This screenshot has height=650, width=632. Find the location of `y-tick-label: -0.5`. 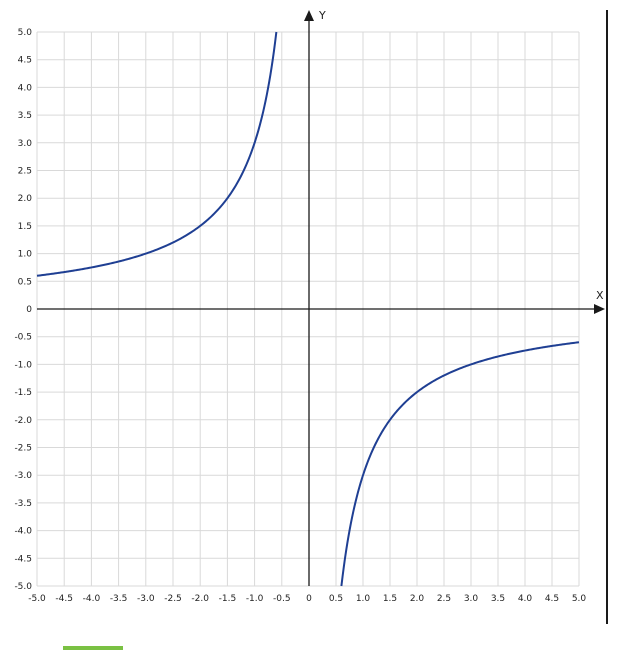

y-tick-label: -0.5 is located at coordinates (23, 338).